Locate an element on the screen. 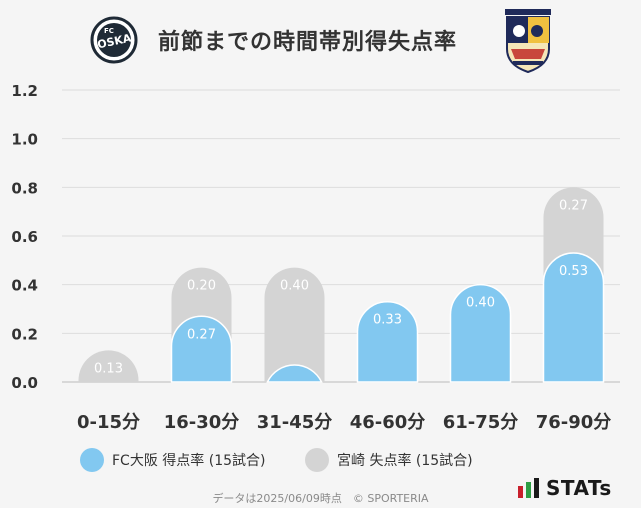  y-tick-label: 1.2 is located at coordinates (24, 91).